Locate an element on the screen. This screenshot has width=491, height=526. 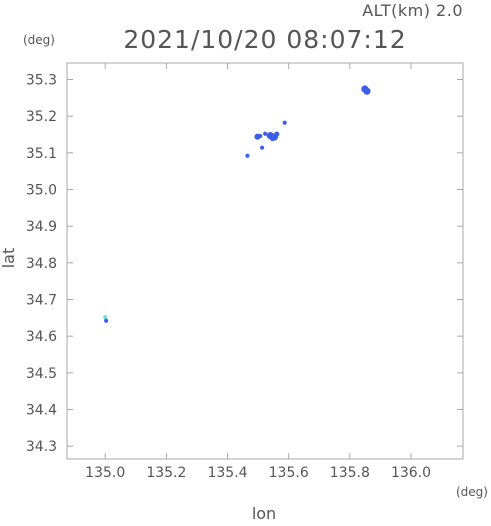
y-tick-label: 34.4 is located at coordinates (41, 411).